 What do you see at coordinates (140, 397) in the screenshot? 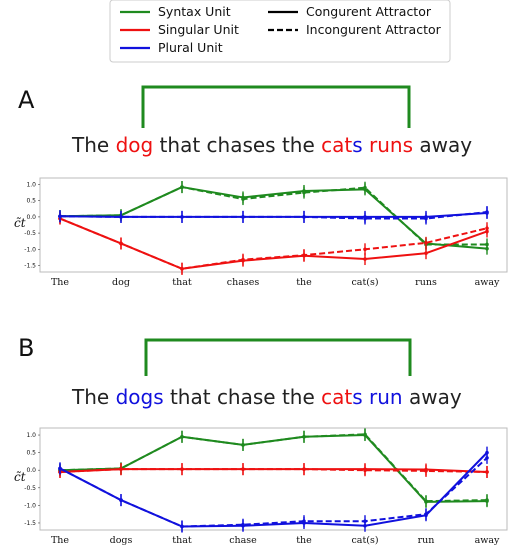
I see `sentence-word: dogs` at bounding box center [140, 397].